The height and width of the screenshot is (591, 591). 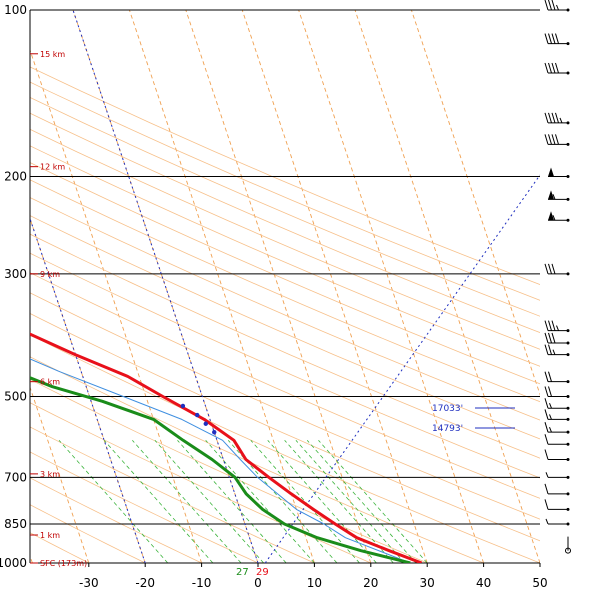 I want to click on pressure-tick-label: 700, so click(x=15, y=477).